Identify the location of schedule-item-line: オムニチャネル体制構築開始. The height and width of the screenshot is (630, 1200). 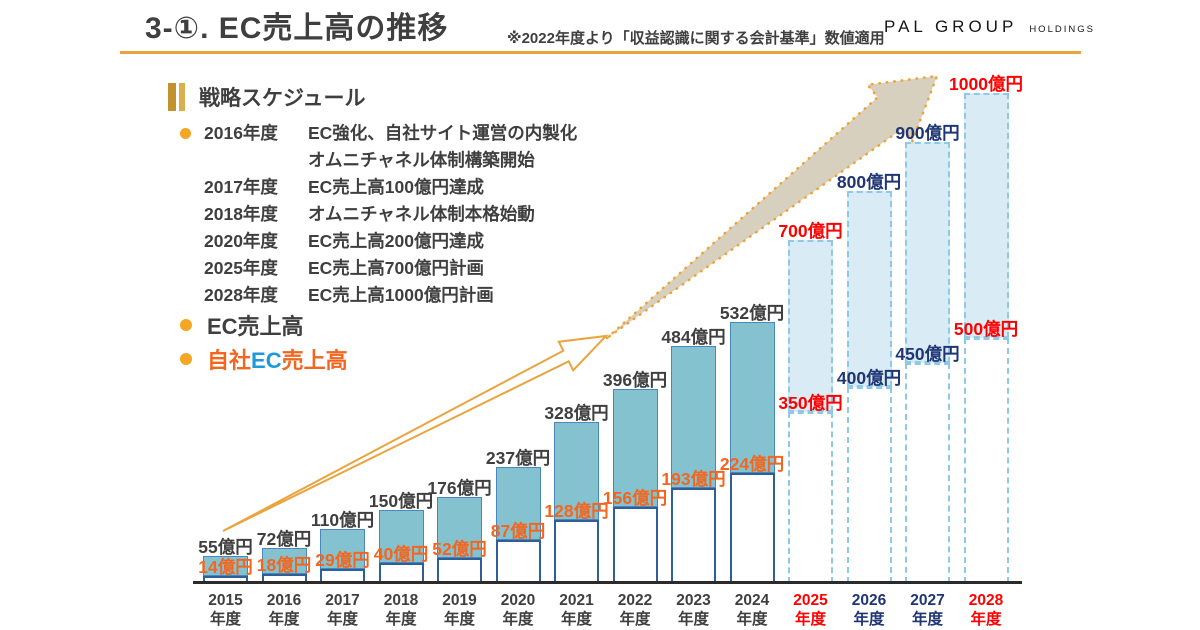
(421, 160).